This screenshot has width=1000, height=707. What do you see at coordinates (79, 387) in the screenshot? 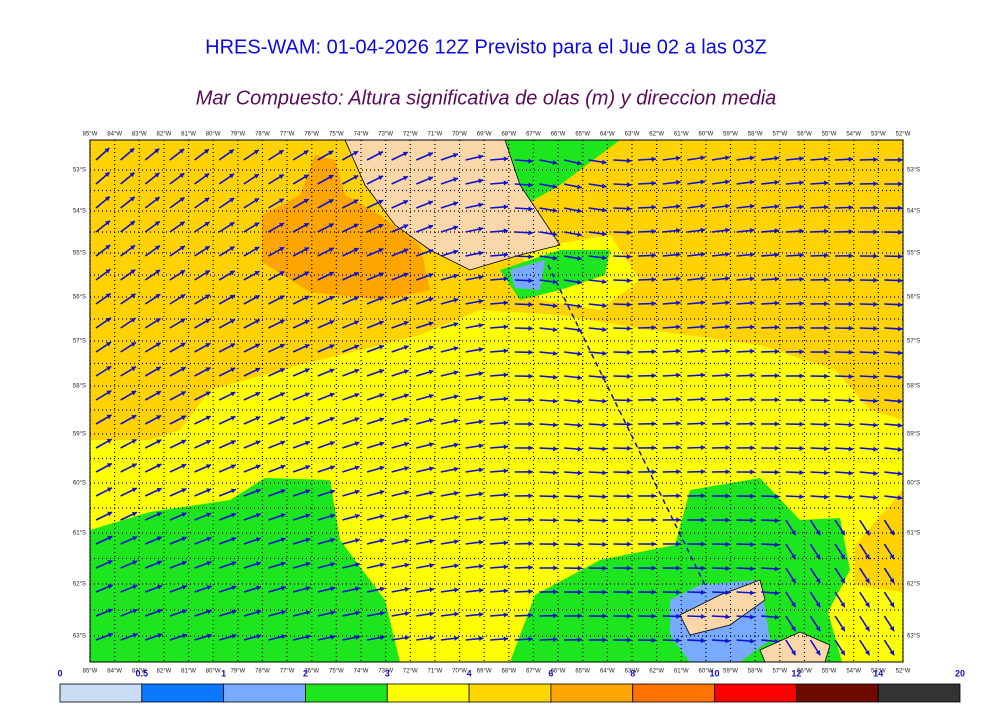
I see `lat-label-left: 58°S` at bounding box center [79, 387].